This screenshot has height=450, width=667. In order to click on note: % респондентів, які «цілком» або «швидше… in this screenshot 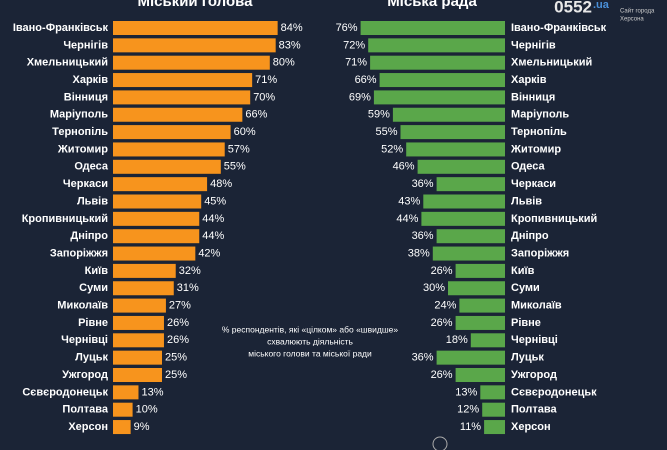, I will do `click(310, 329)`.